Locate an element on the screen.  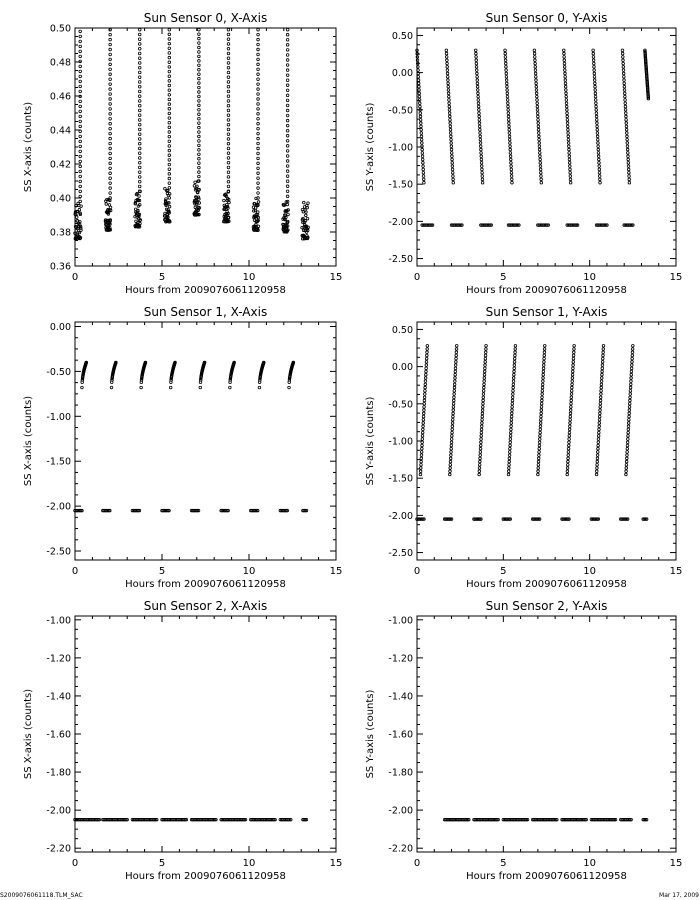
x-tick-label: 15 is located at coordinates (676, 571).